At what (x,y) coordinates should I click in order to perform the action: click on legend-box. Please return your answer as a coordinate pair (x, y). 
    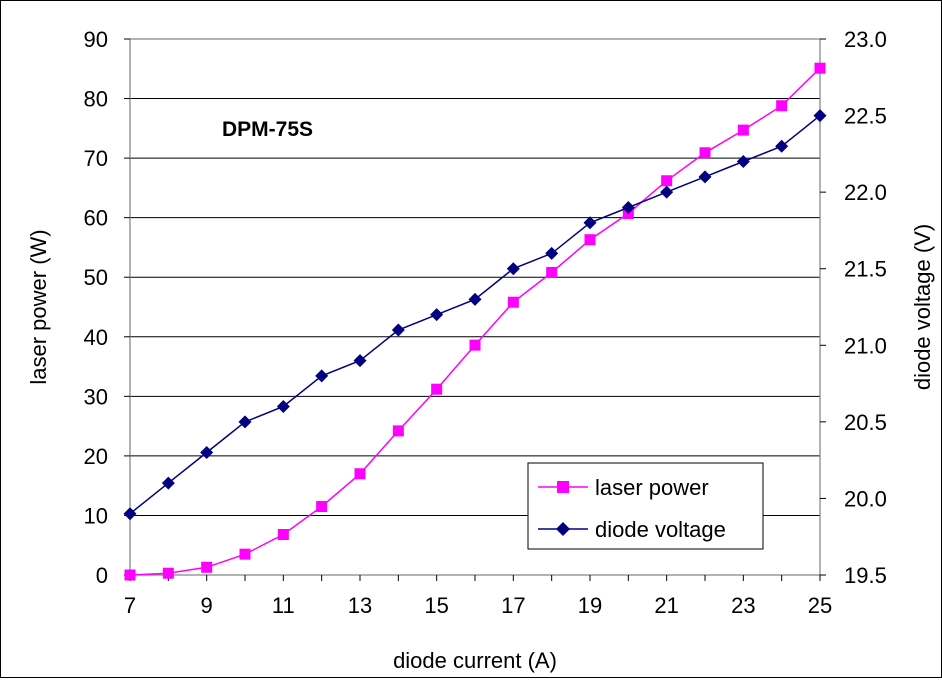
    Looking at the image, I should click on (645, 506).